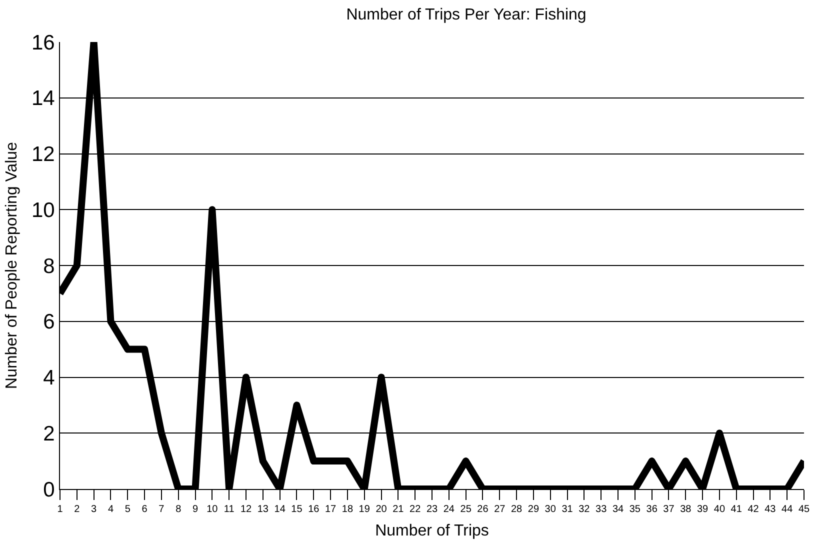 The image size is (818, 559). What do you see at coordinates (686, 509) in the screenshot?
I see `x-tick-label: 38` at bounding box center [686, 509].